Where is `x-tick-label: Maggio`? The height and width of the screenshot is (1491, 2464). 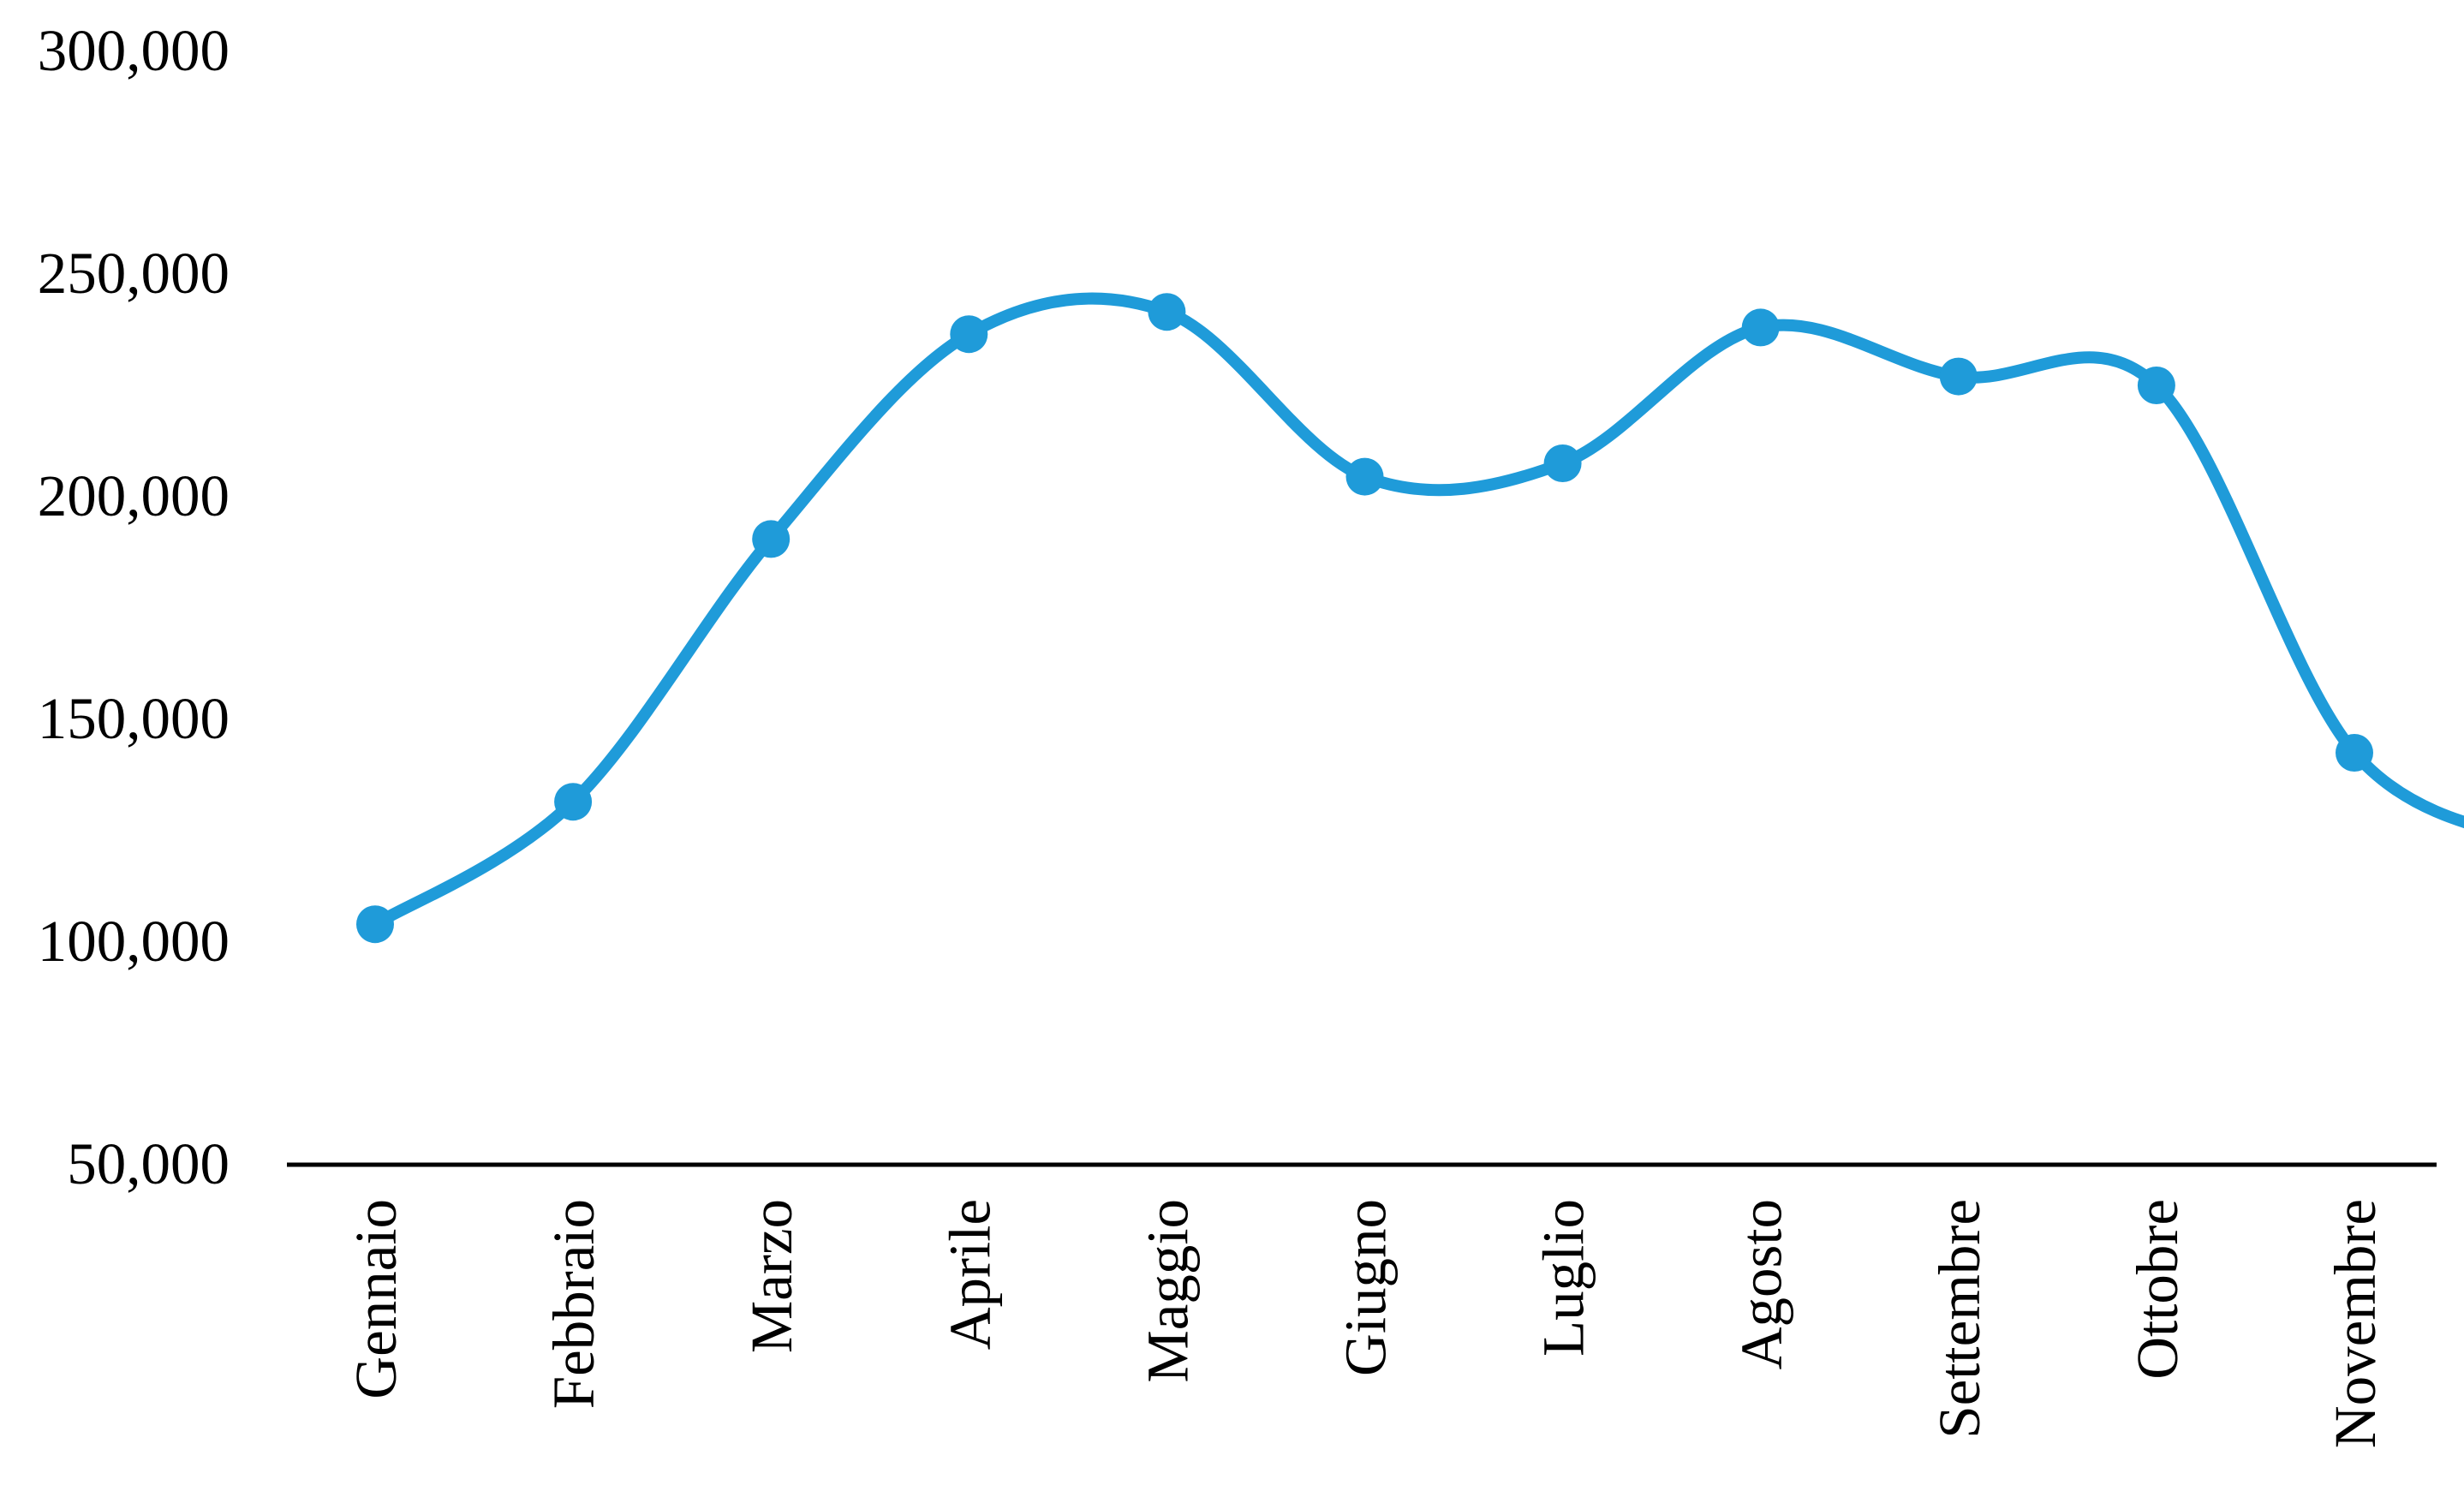
x-tick-label: Maggio is located at coordinates (1167, 1291).